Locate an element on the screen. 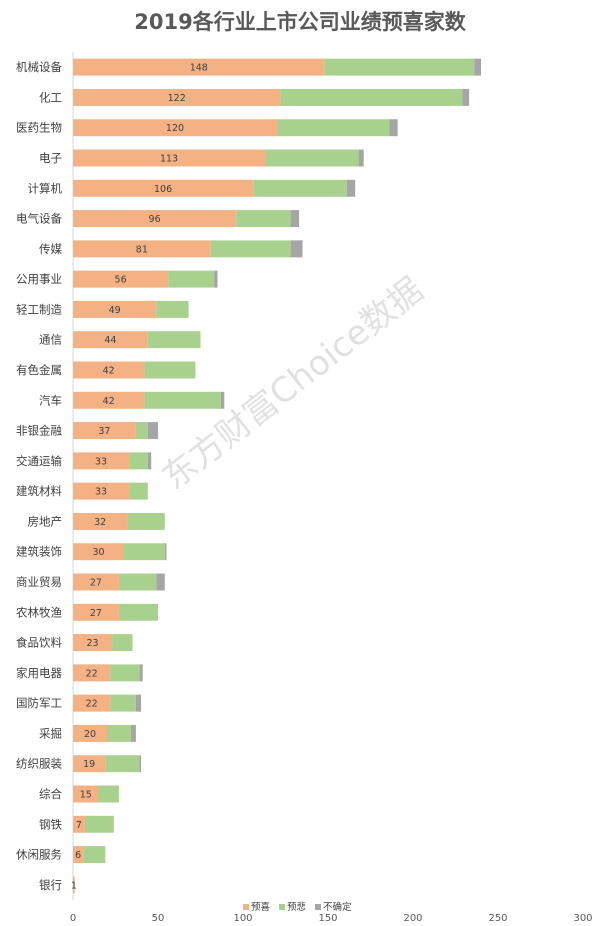 The width and height of the screenshot is (600, 926). category-label: 休闲服务 is located at coordinates (39, 855).